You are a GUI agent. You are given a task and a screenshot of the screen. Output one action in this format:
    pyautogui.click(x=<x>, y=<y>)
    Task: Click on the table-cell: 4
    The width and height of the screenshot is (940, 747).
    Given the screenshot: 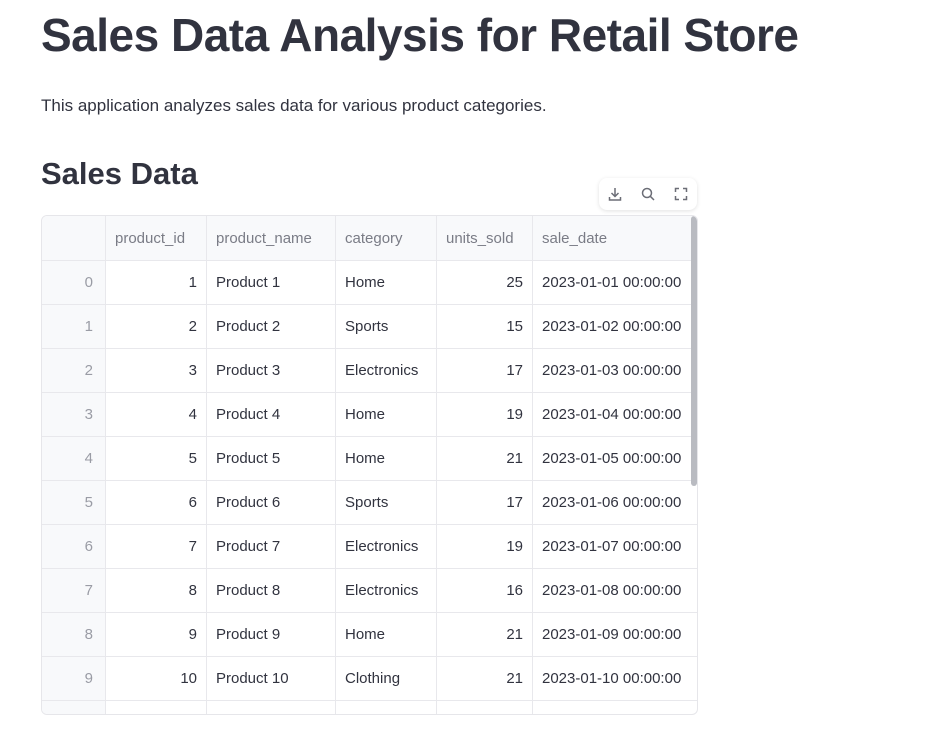 What is the action you would take?
    pyautogui.click(x=156, y=415)
    